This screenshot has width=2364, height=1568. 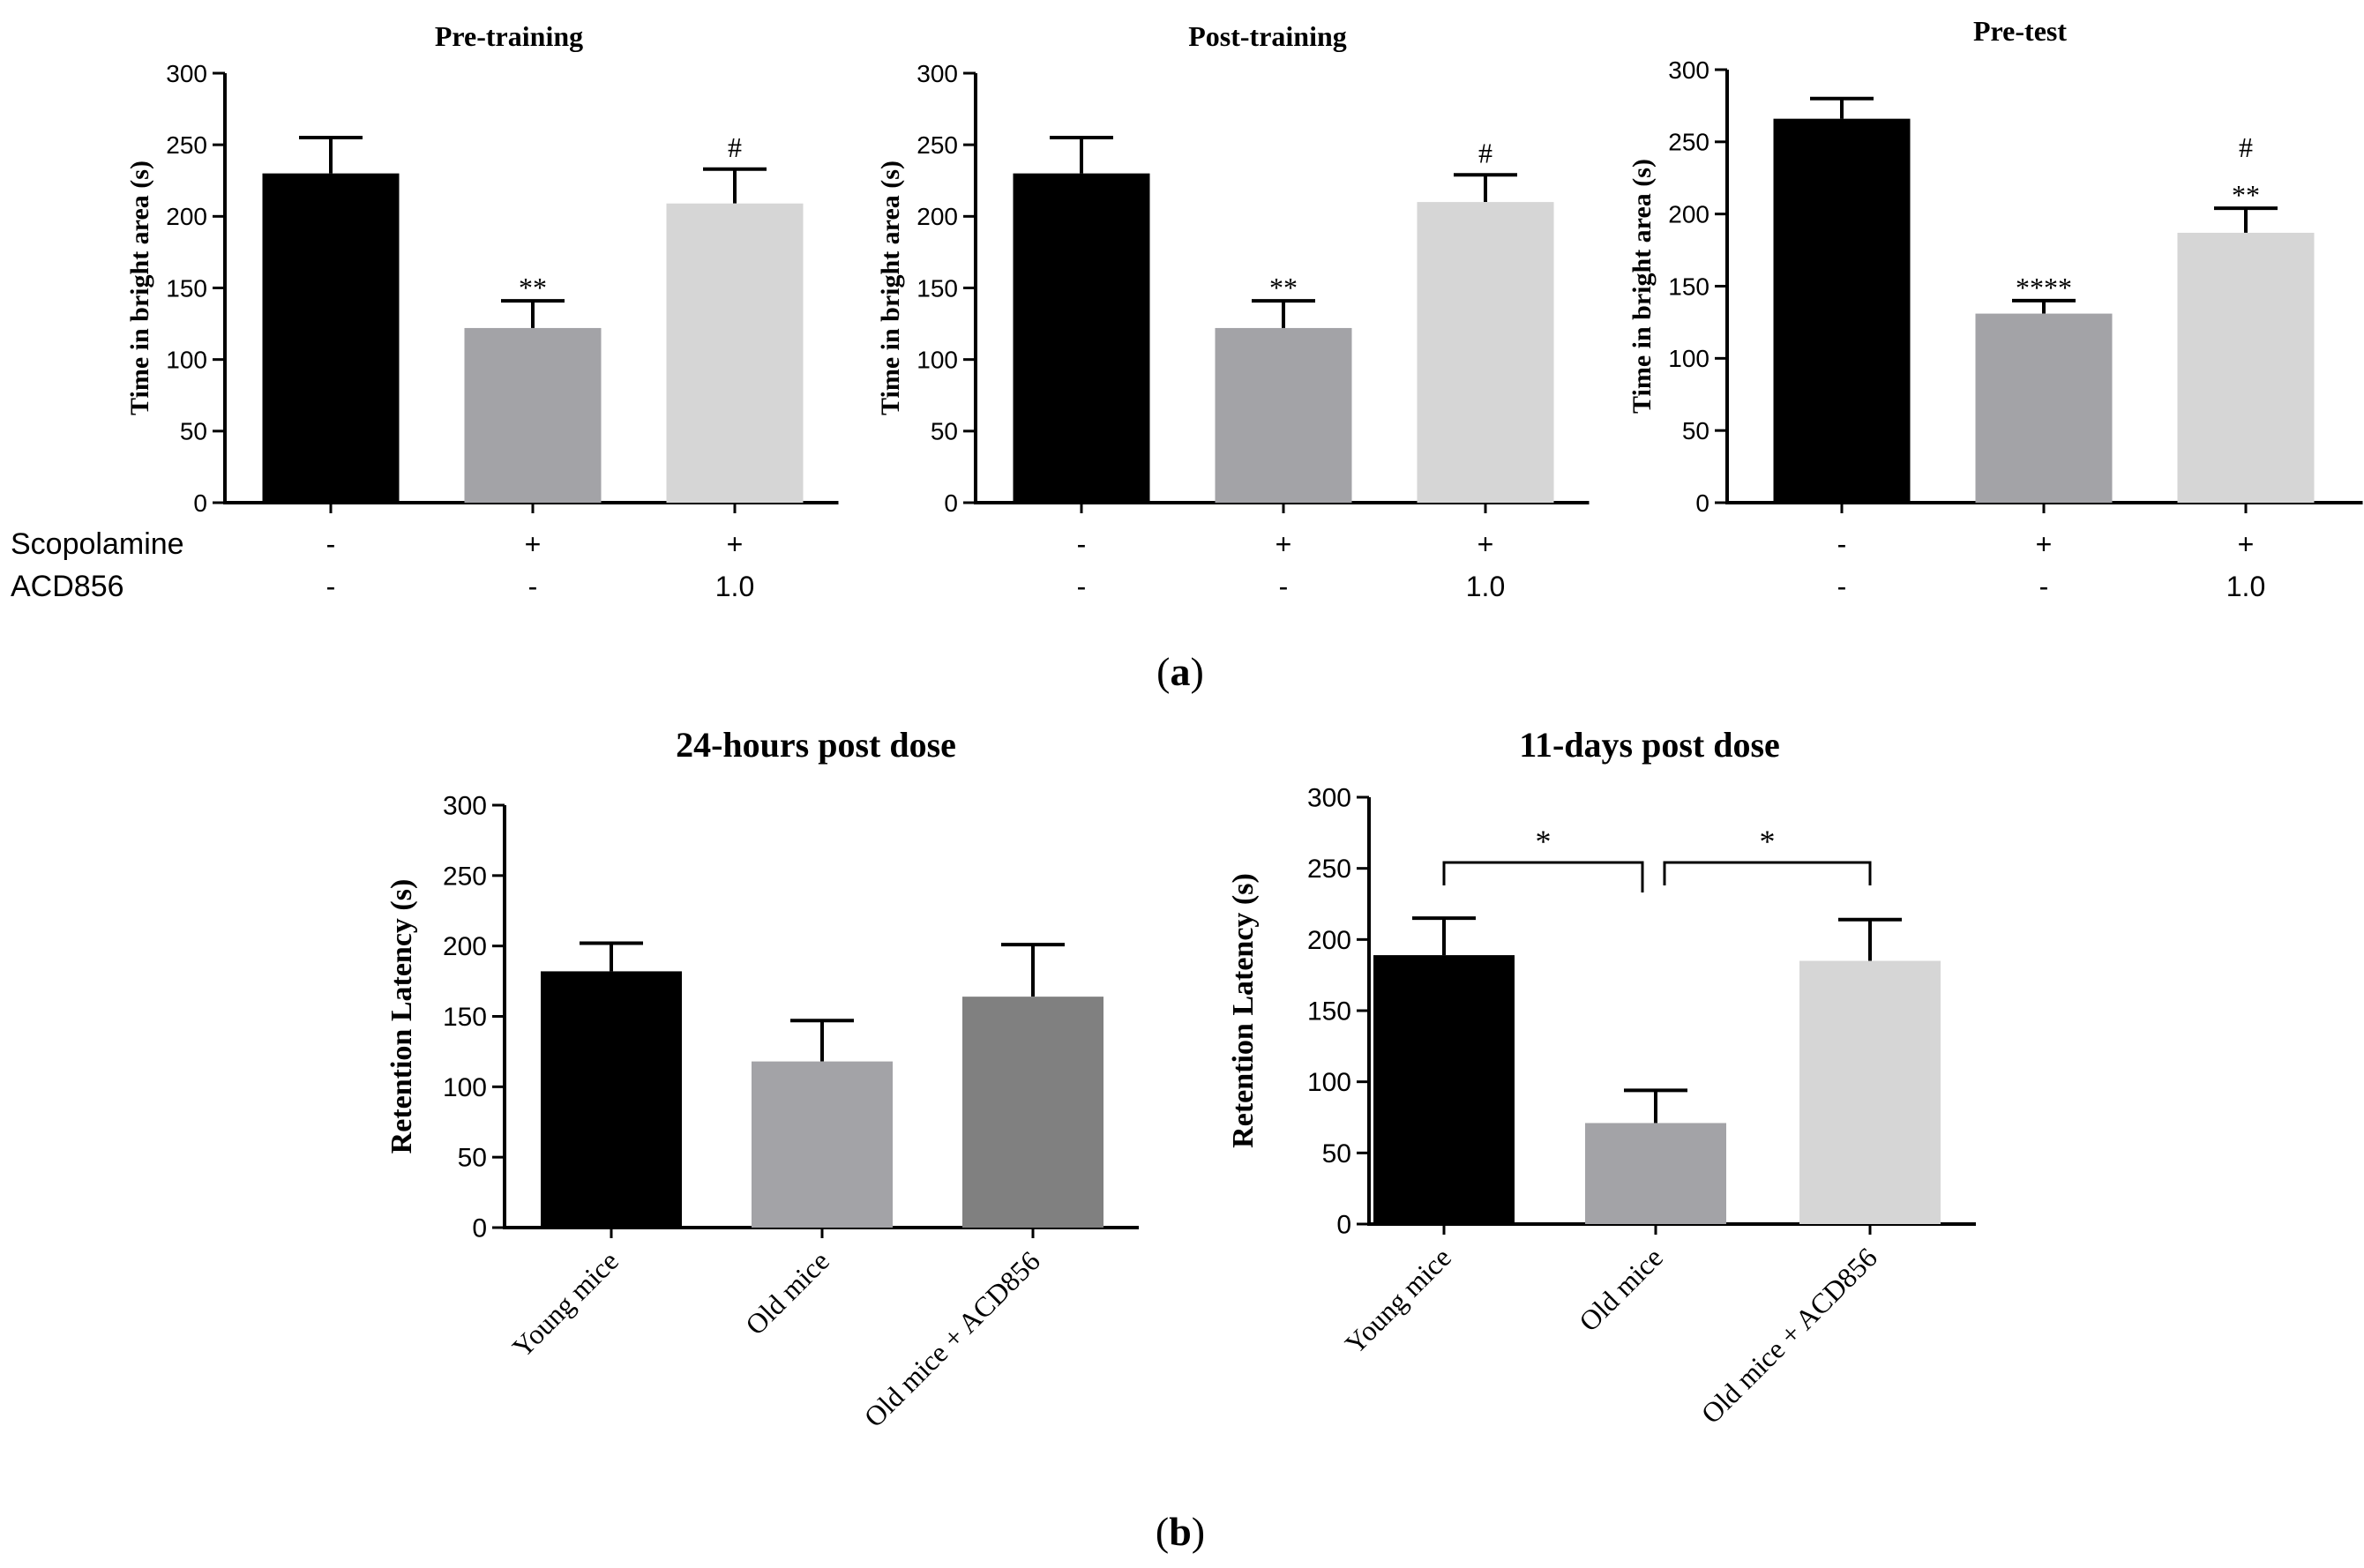 I want to click on significance-annotation: ****, so click(x=2044, y=287).